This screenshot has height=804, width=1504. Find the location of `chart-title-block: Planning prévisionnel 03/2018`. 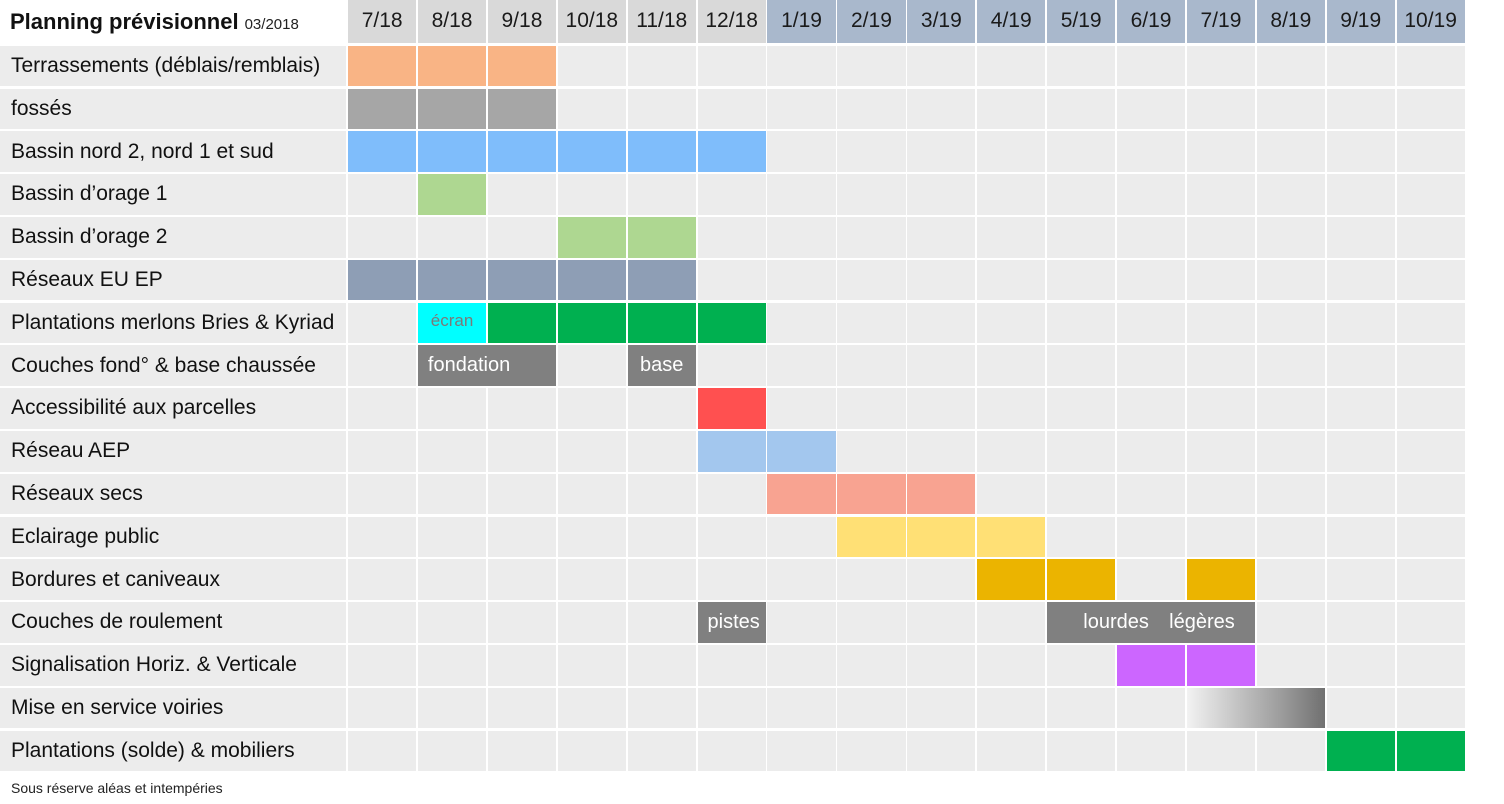

chart-title-block: Planning prévisionnel 03/2018 is located at coordinates (178, 22).